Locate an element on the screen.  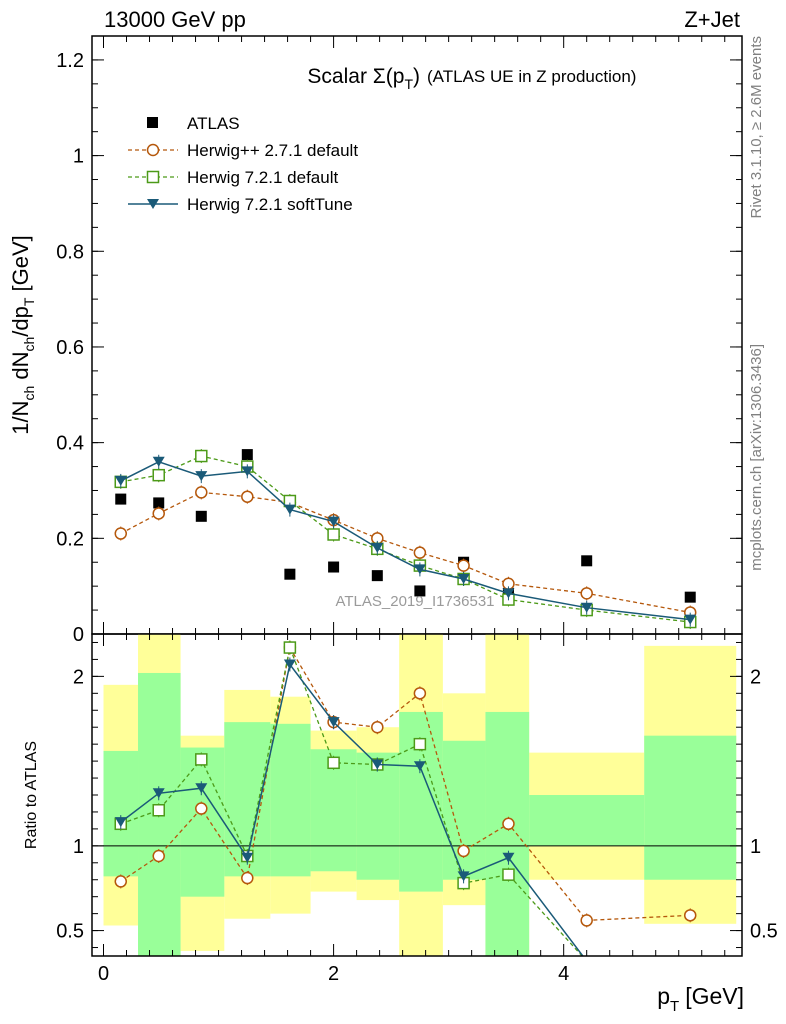
y-tick-label: 1 is located at coordinates (78, 847).